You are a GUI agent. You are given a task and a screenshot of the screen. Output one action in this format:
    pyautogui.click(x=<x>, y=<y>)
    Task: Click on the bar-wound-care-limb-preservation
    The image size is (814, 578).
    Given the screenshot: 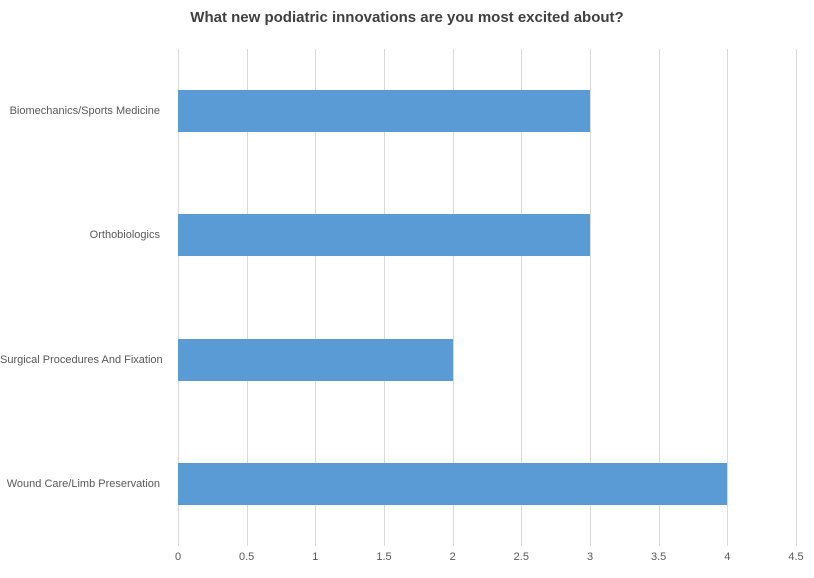 What is the action you would take?
    pyautogui.click(x=453, y=483)
    